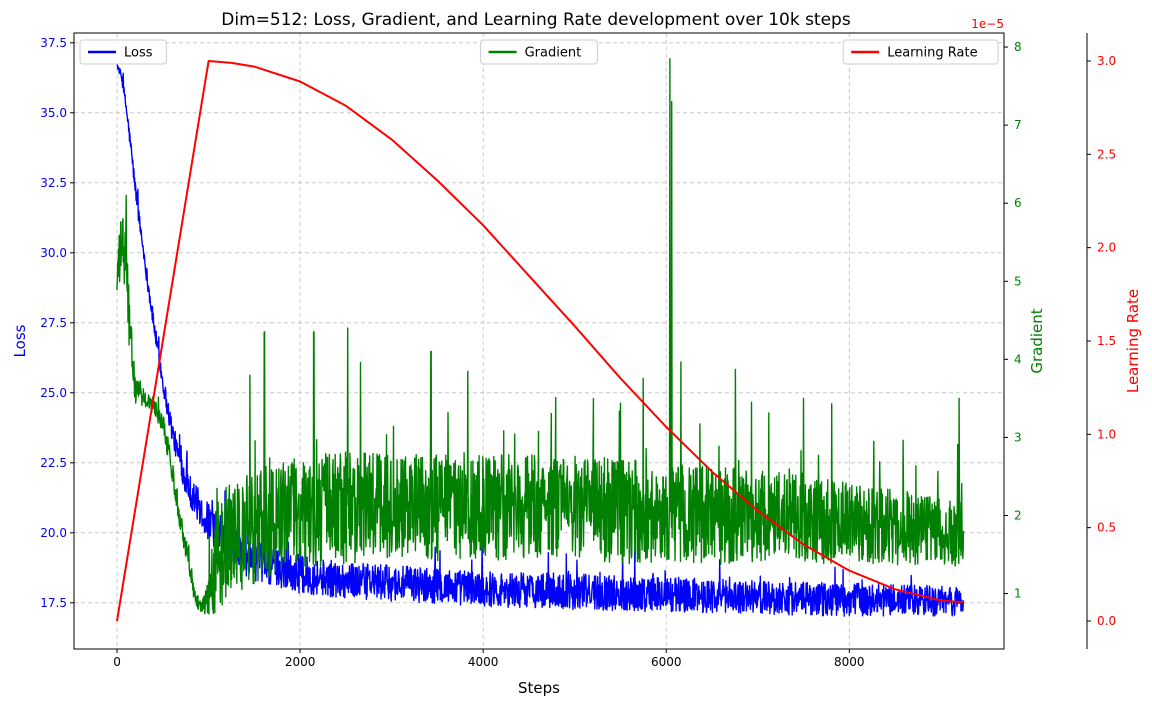 The image size is (1152, 706). Describe the element at coordinates (1037, 340) in the screenshot. I see `gradient-axis-label: Gradient` at that location.